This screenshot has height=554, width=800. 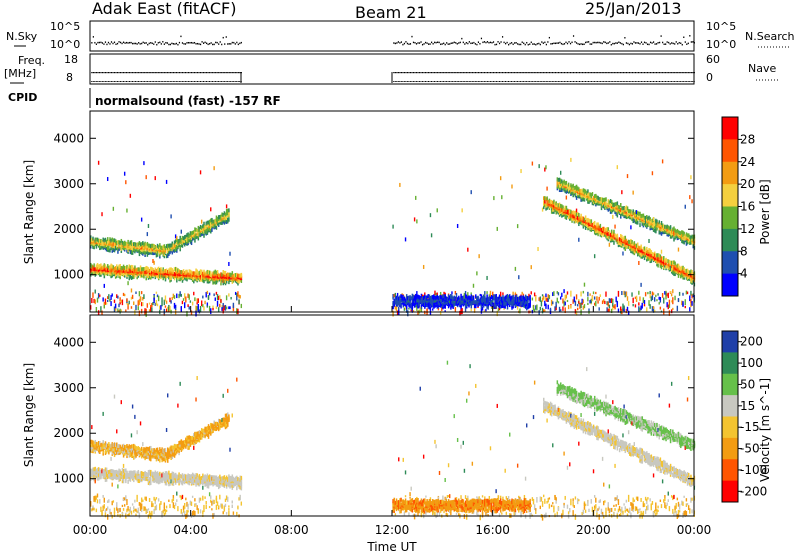 I want to click on nsearch-tick-top: 10^5, so click(x=721, y=26).